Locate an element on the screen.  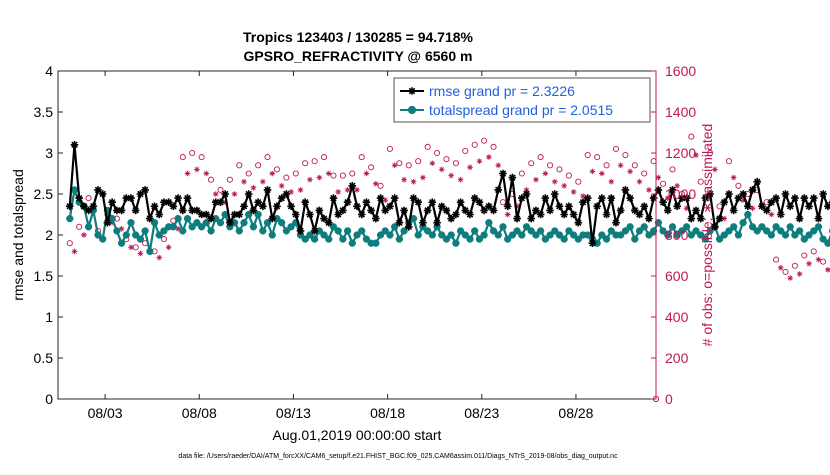
right-tick-label: 1600 is located at coordinates (680, 71).